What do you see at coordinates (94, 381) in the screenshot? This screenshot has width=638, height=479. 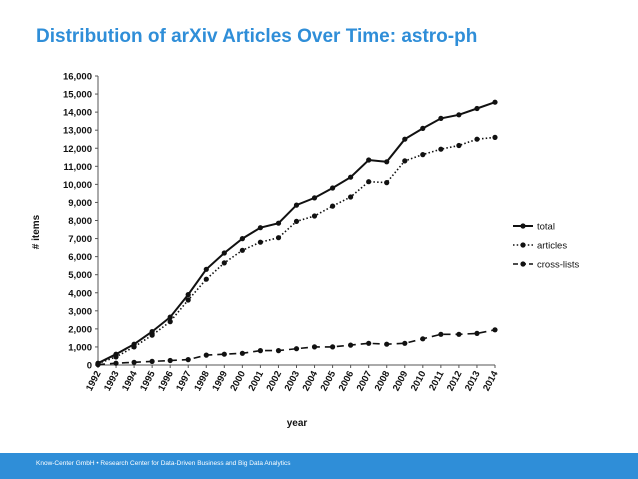 I see `x-tick-label: 1992` at bounding box center [94, 381].